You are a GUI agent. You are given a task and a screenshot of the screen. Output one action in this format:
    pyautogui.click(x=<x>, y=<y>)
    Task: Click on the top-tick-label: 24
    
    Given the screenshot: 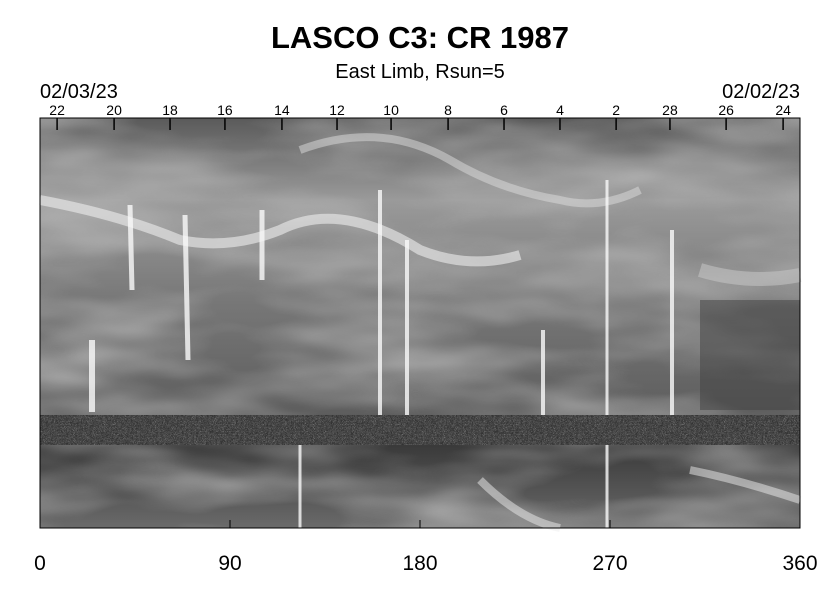 What is the action you would take?
    pyautogui.click(x=783, y=110)
    